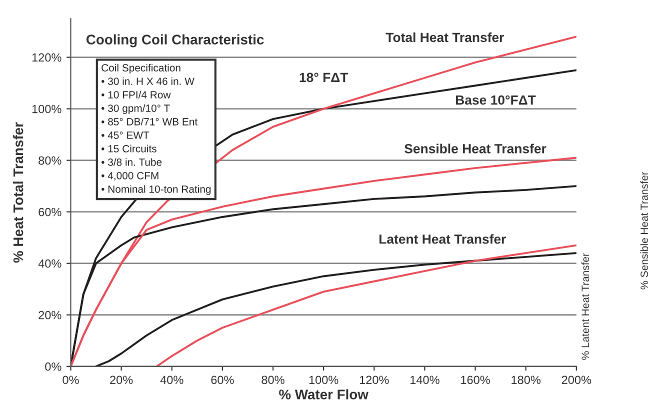  Describe the element at coordinates (18, 192) in the screenshot. I see `y-axis-title: % Heat Total Transfer` at that location.